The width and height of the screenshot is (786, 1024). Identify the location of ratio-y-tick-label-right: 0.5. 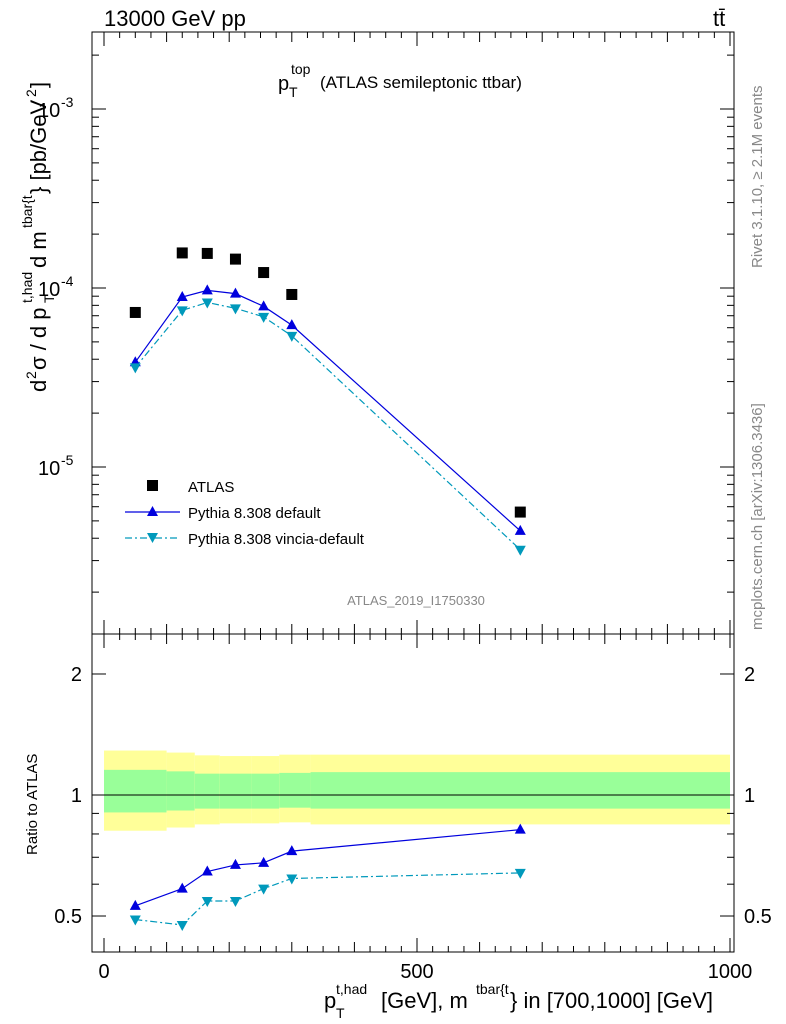
(758, 917).